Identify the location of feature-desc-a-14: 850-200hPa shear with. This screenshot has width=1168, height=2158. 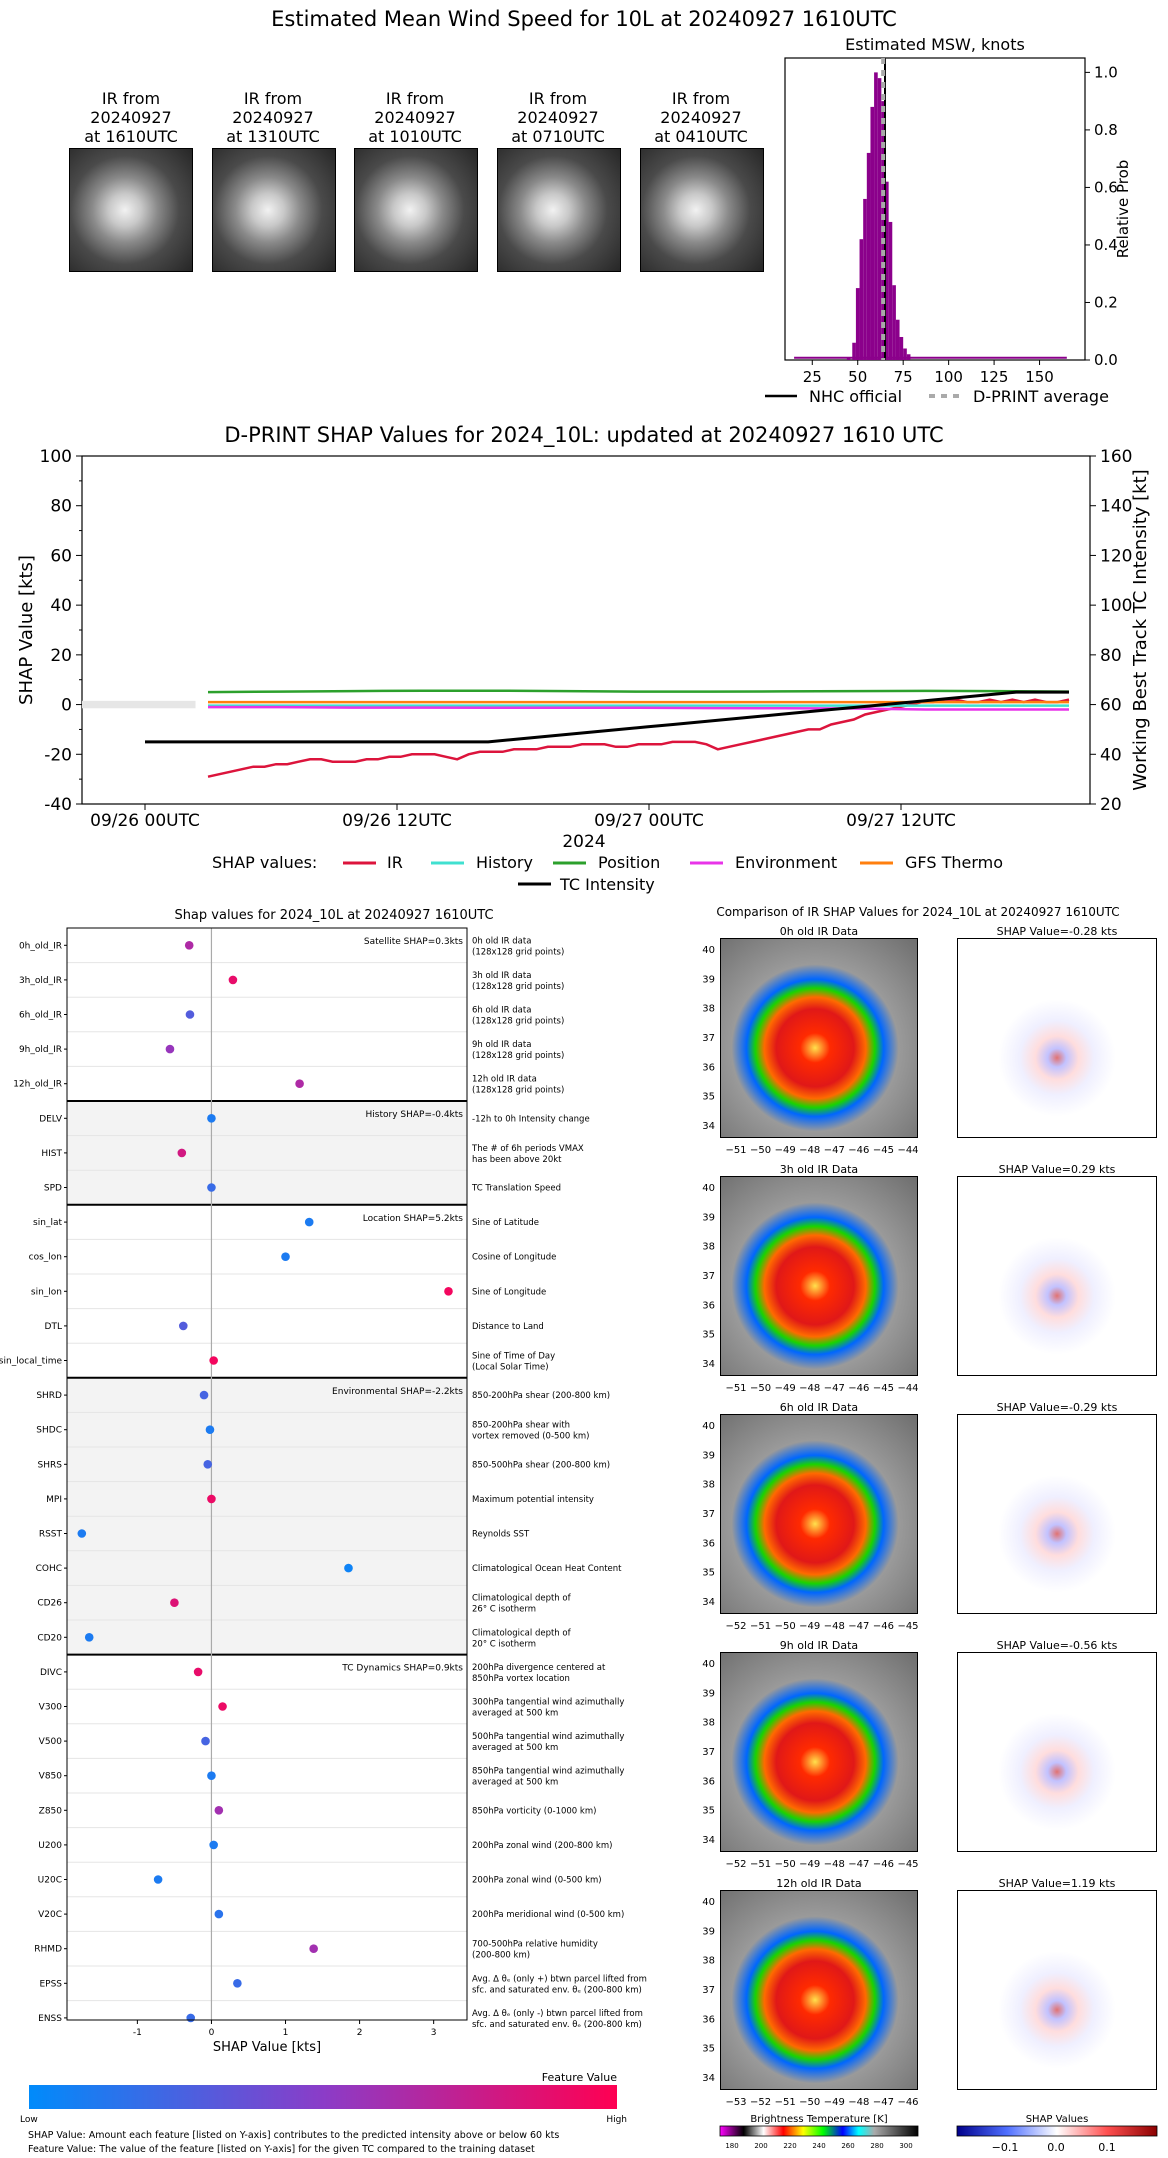
(521, 1426).